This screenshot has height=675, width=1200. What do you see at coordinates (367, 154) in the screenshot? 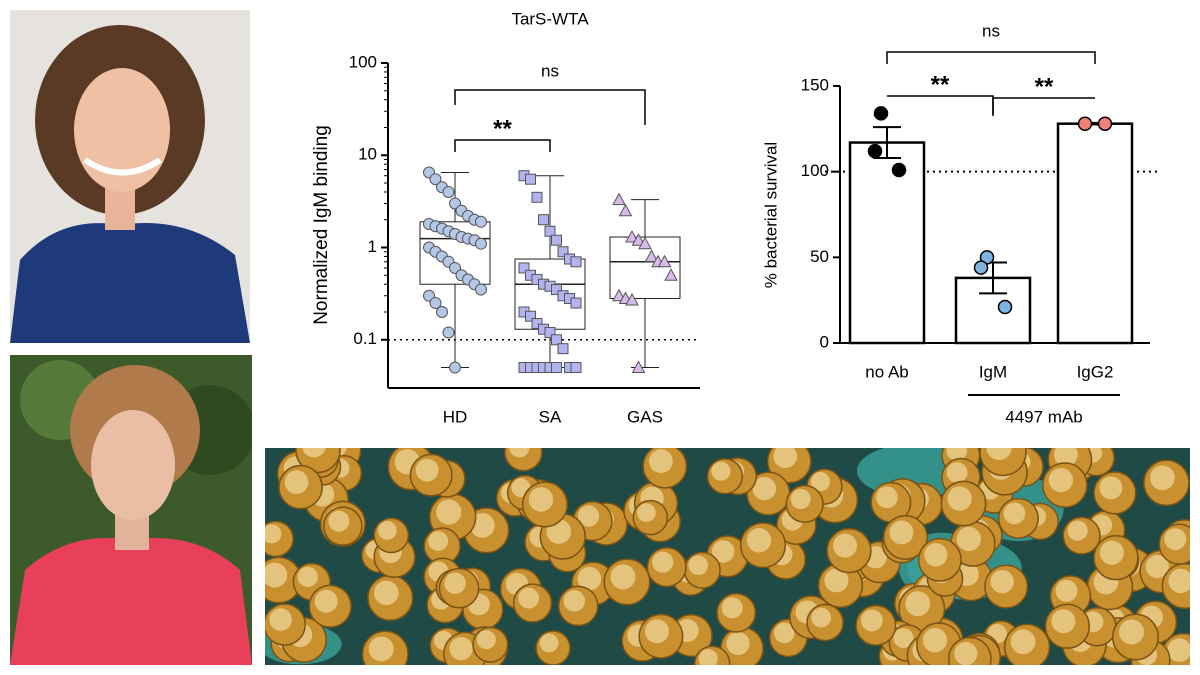
I see `y-tick-label: 10` at bounding box center [367, 154].